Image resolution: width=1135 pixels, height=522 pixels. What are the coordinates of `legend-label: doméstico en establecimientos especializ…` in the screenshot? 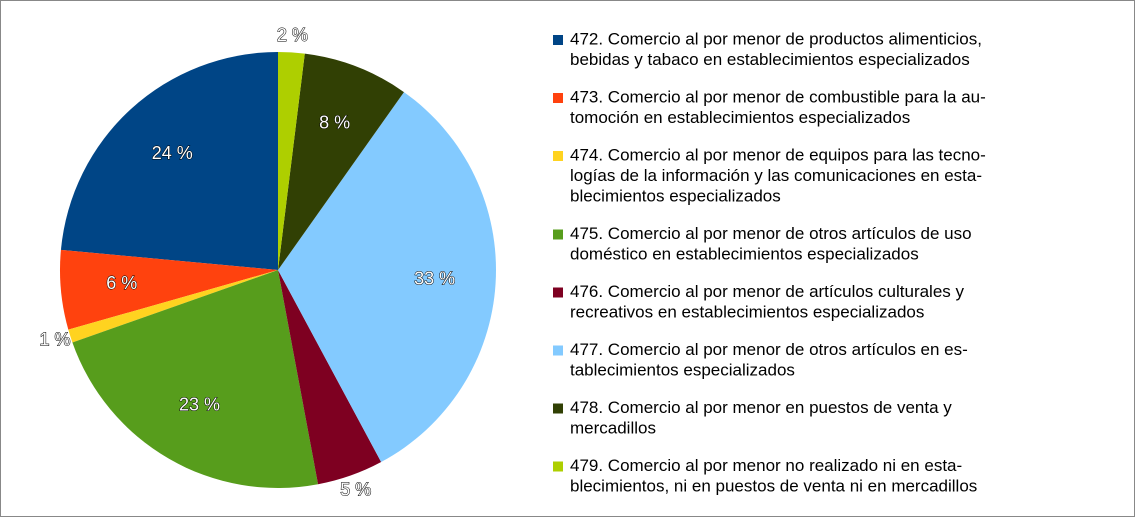 It's located at (744, 253).